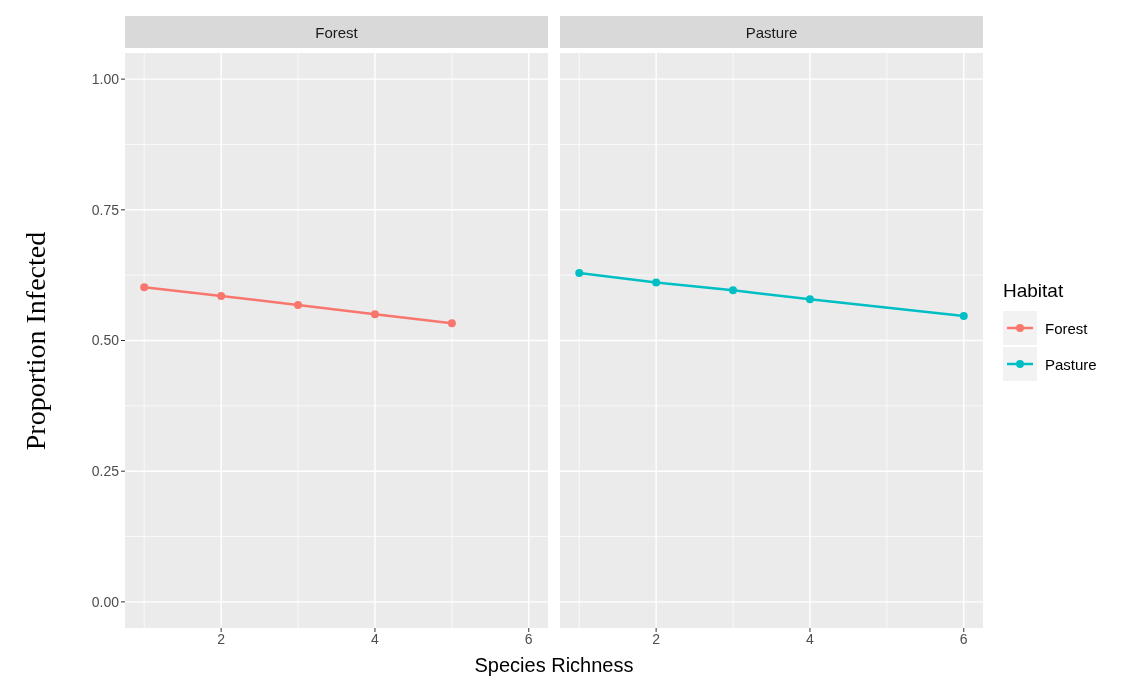 The height and width of the screenshot is (683, 1131). I want to click on legend-label: Forest, so click(1066, 328).